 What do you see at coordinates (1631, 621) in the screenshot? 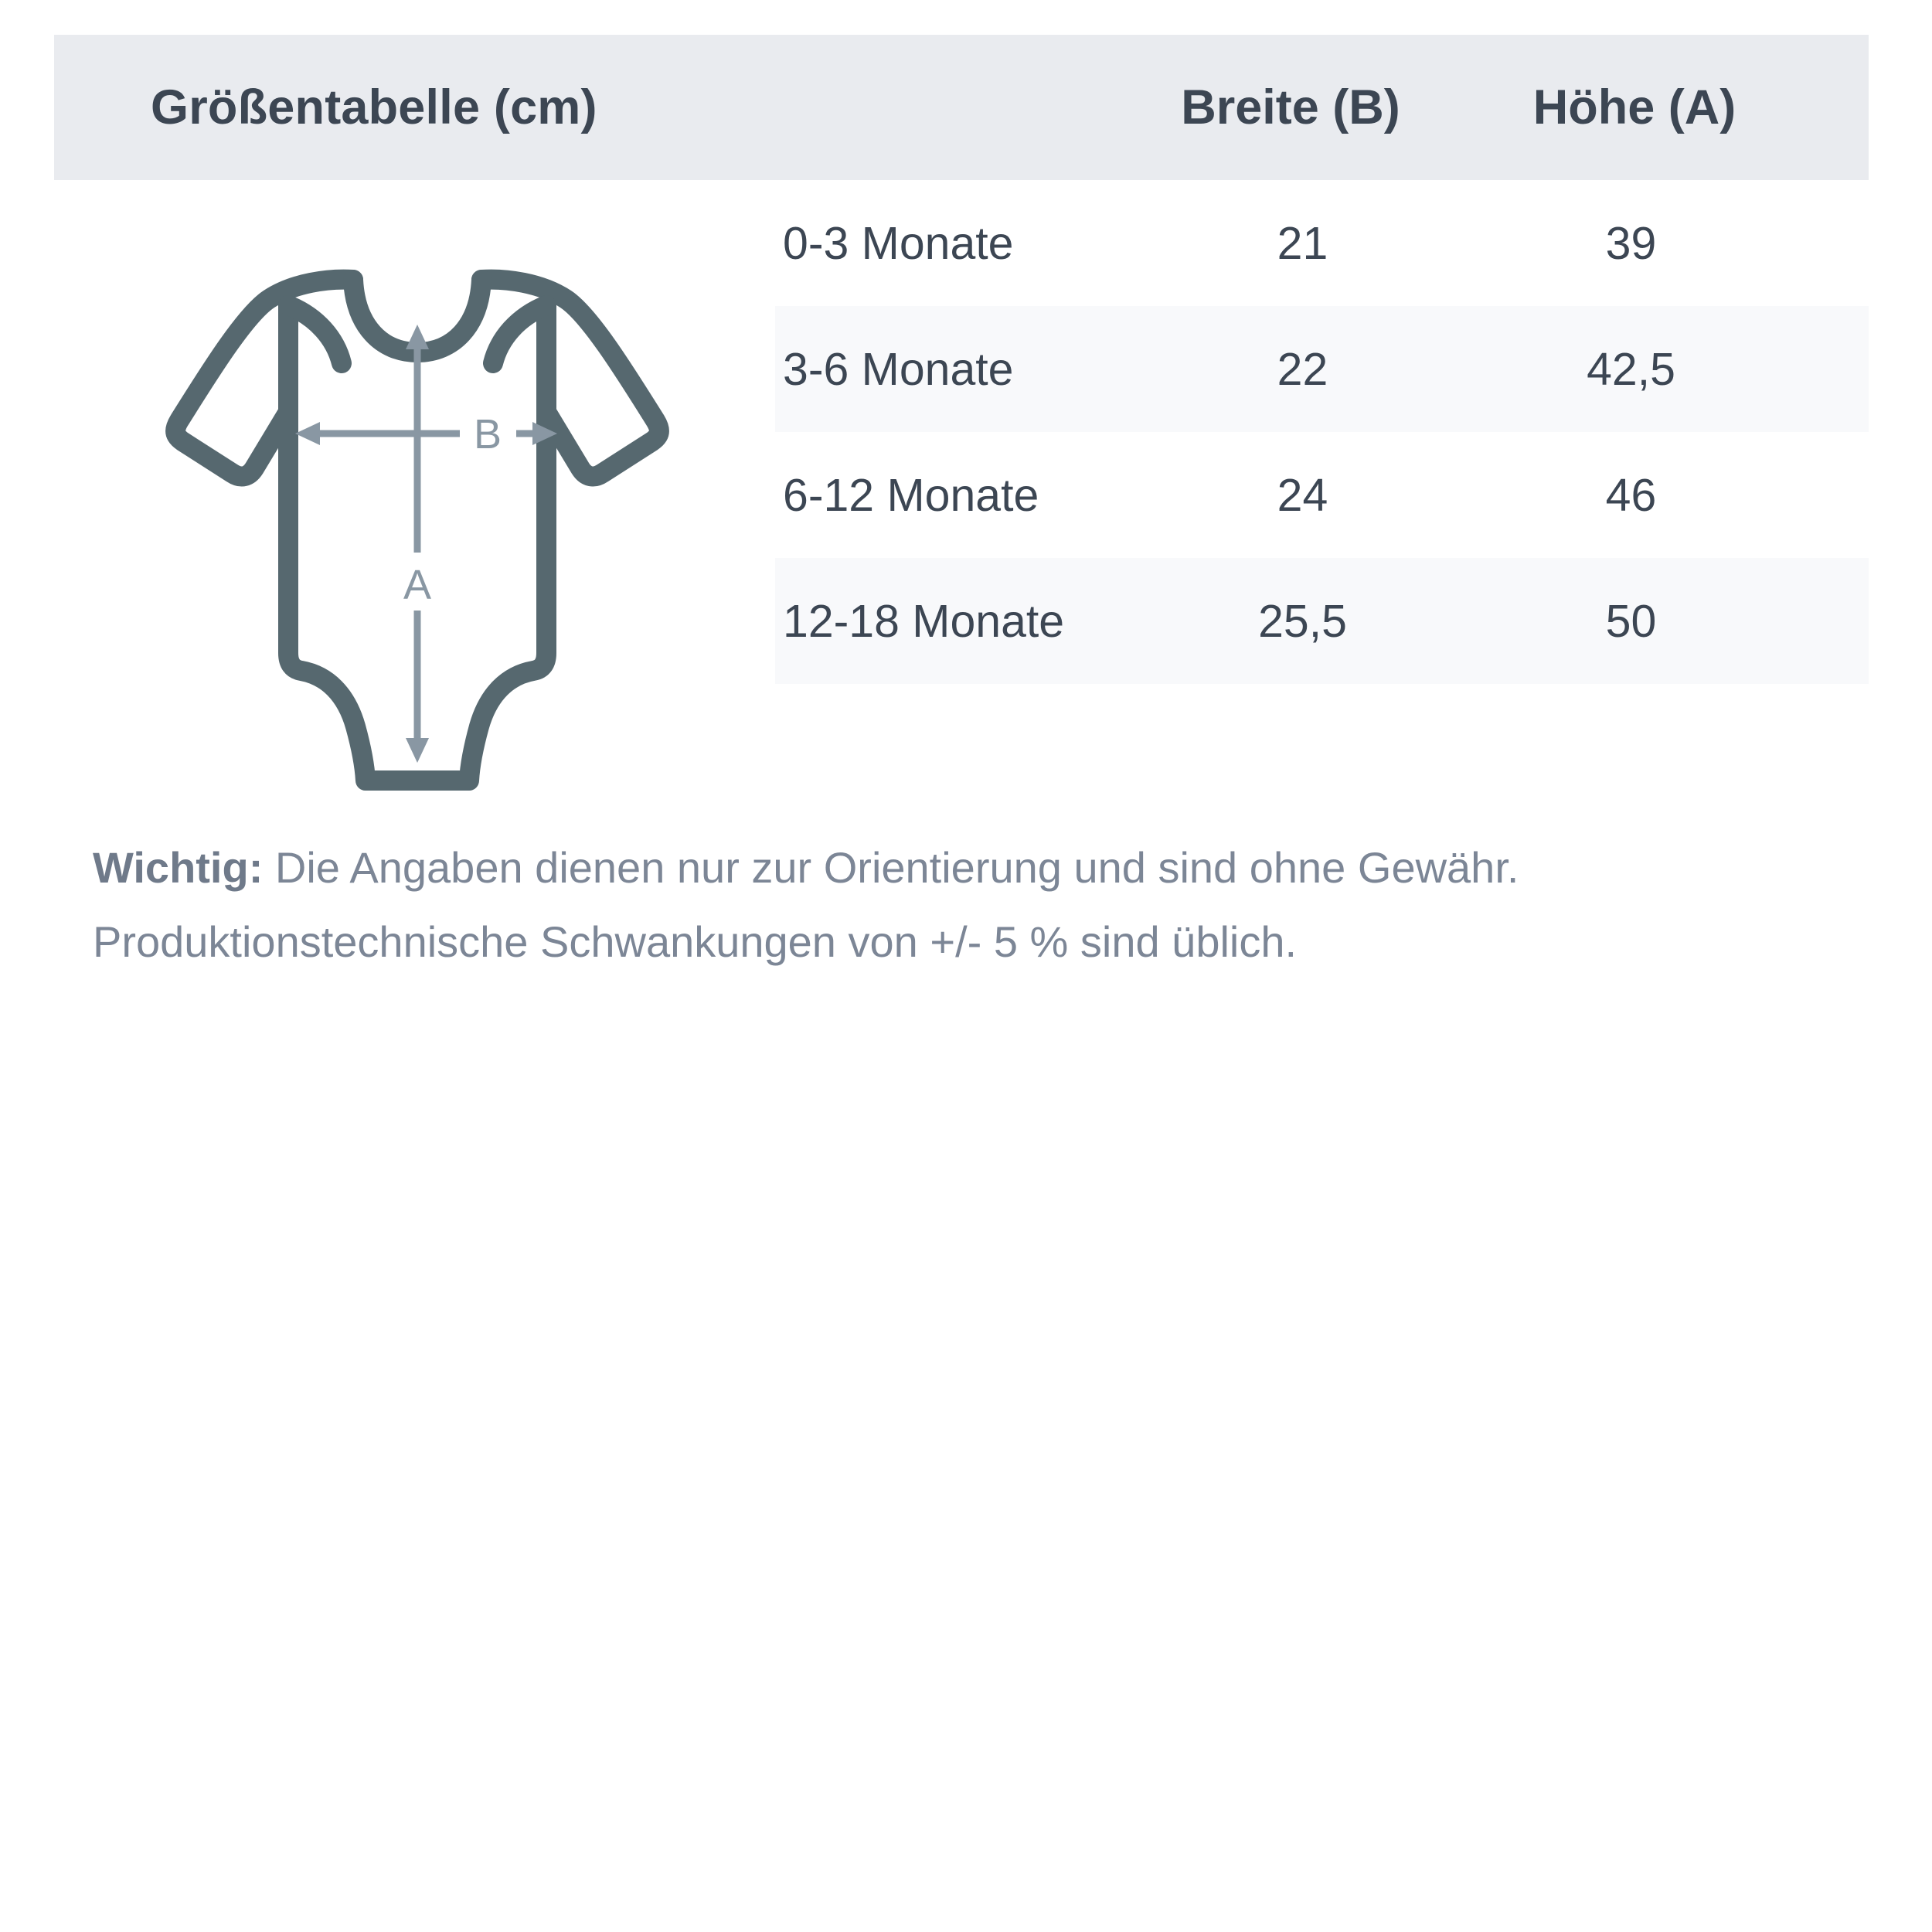
I see `cell-hoehe: 50` at bounding box center [1631, 621].